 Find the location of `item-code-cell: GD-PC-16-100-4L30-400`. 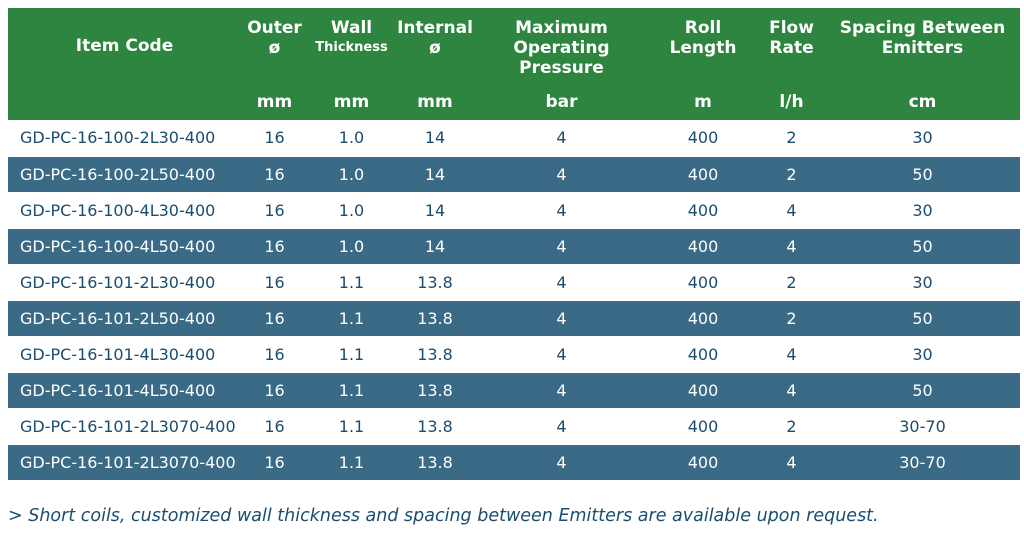

item-code-cell: GD-PC-16-100-4L30-400 is located at coordinates (124, 210).